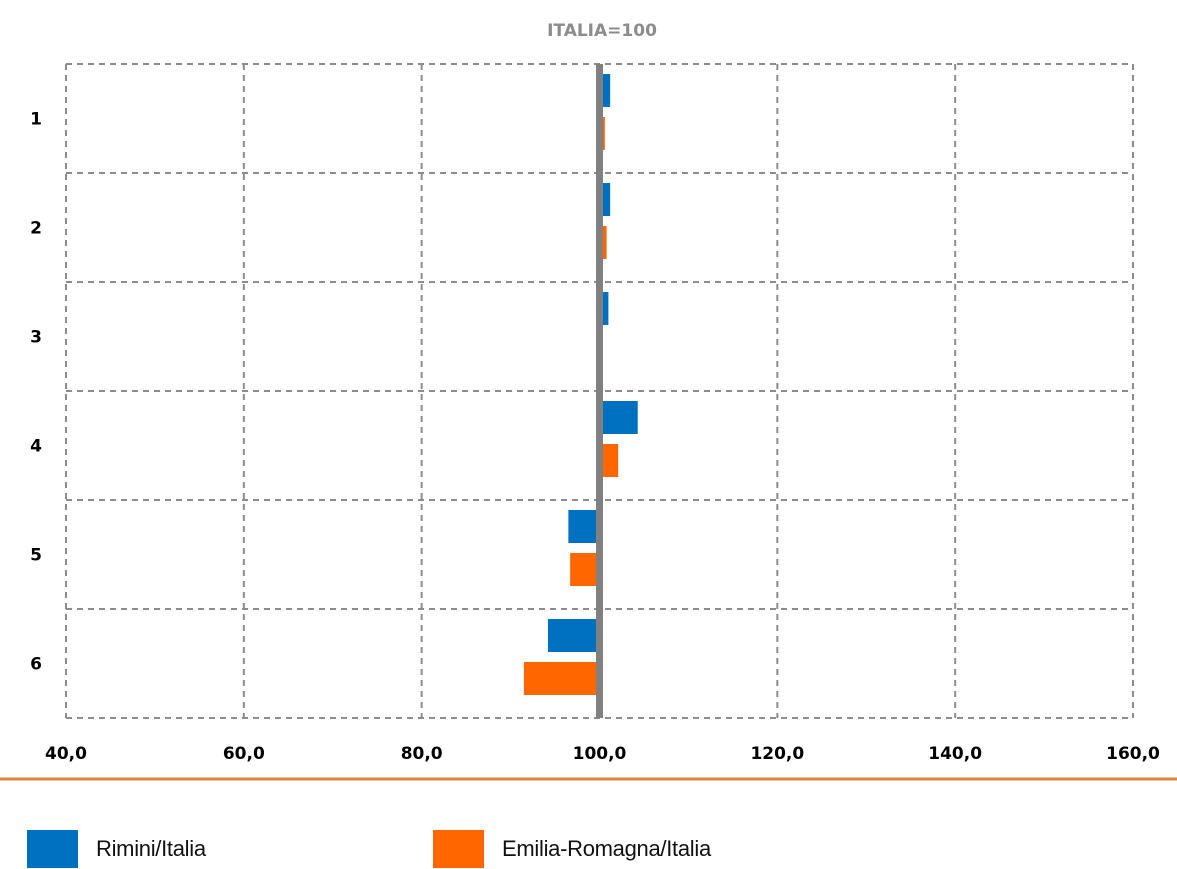 This screenshot has width=1177, height=869. I want to click on legend-swatch-emilia-romagna, so click(458, 849).